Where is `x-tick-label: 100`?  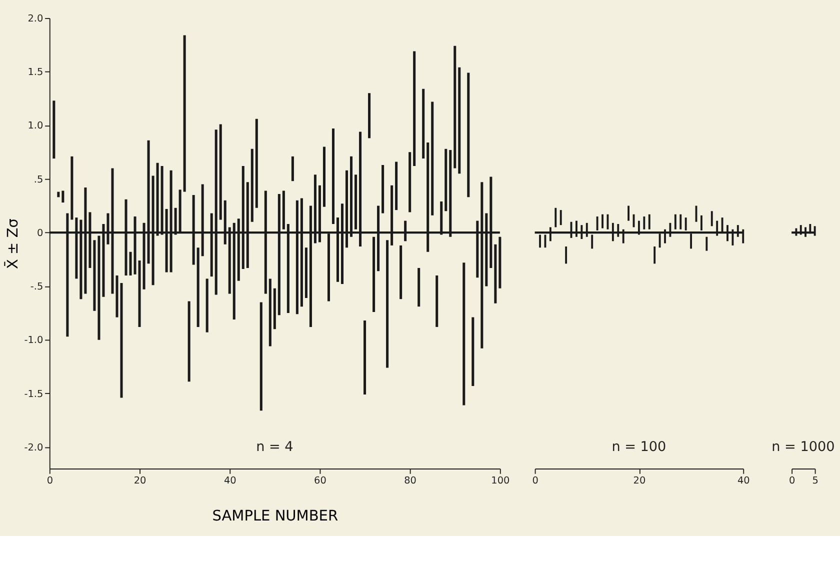
x-tick-label: 100 is located at coordinates (500, 481).